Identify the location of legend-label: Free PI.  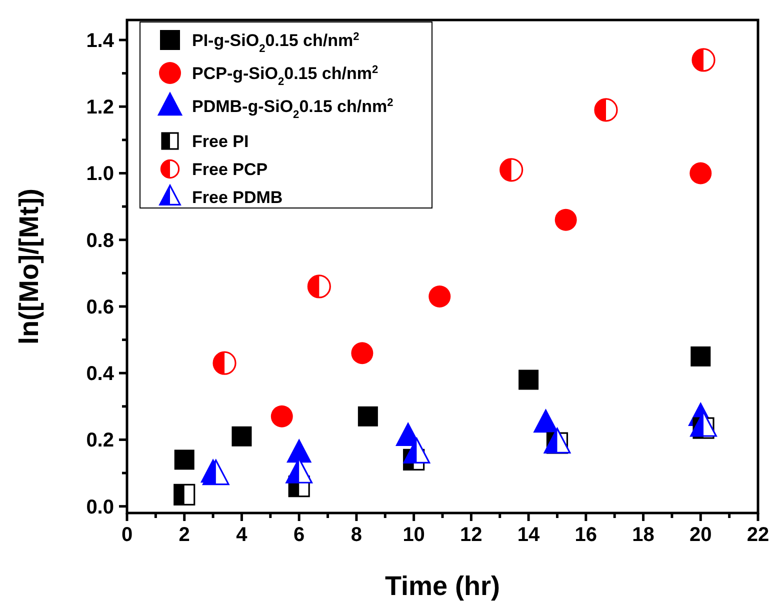
(220, 141).